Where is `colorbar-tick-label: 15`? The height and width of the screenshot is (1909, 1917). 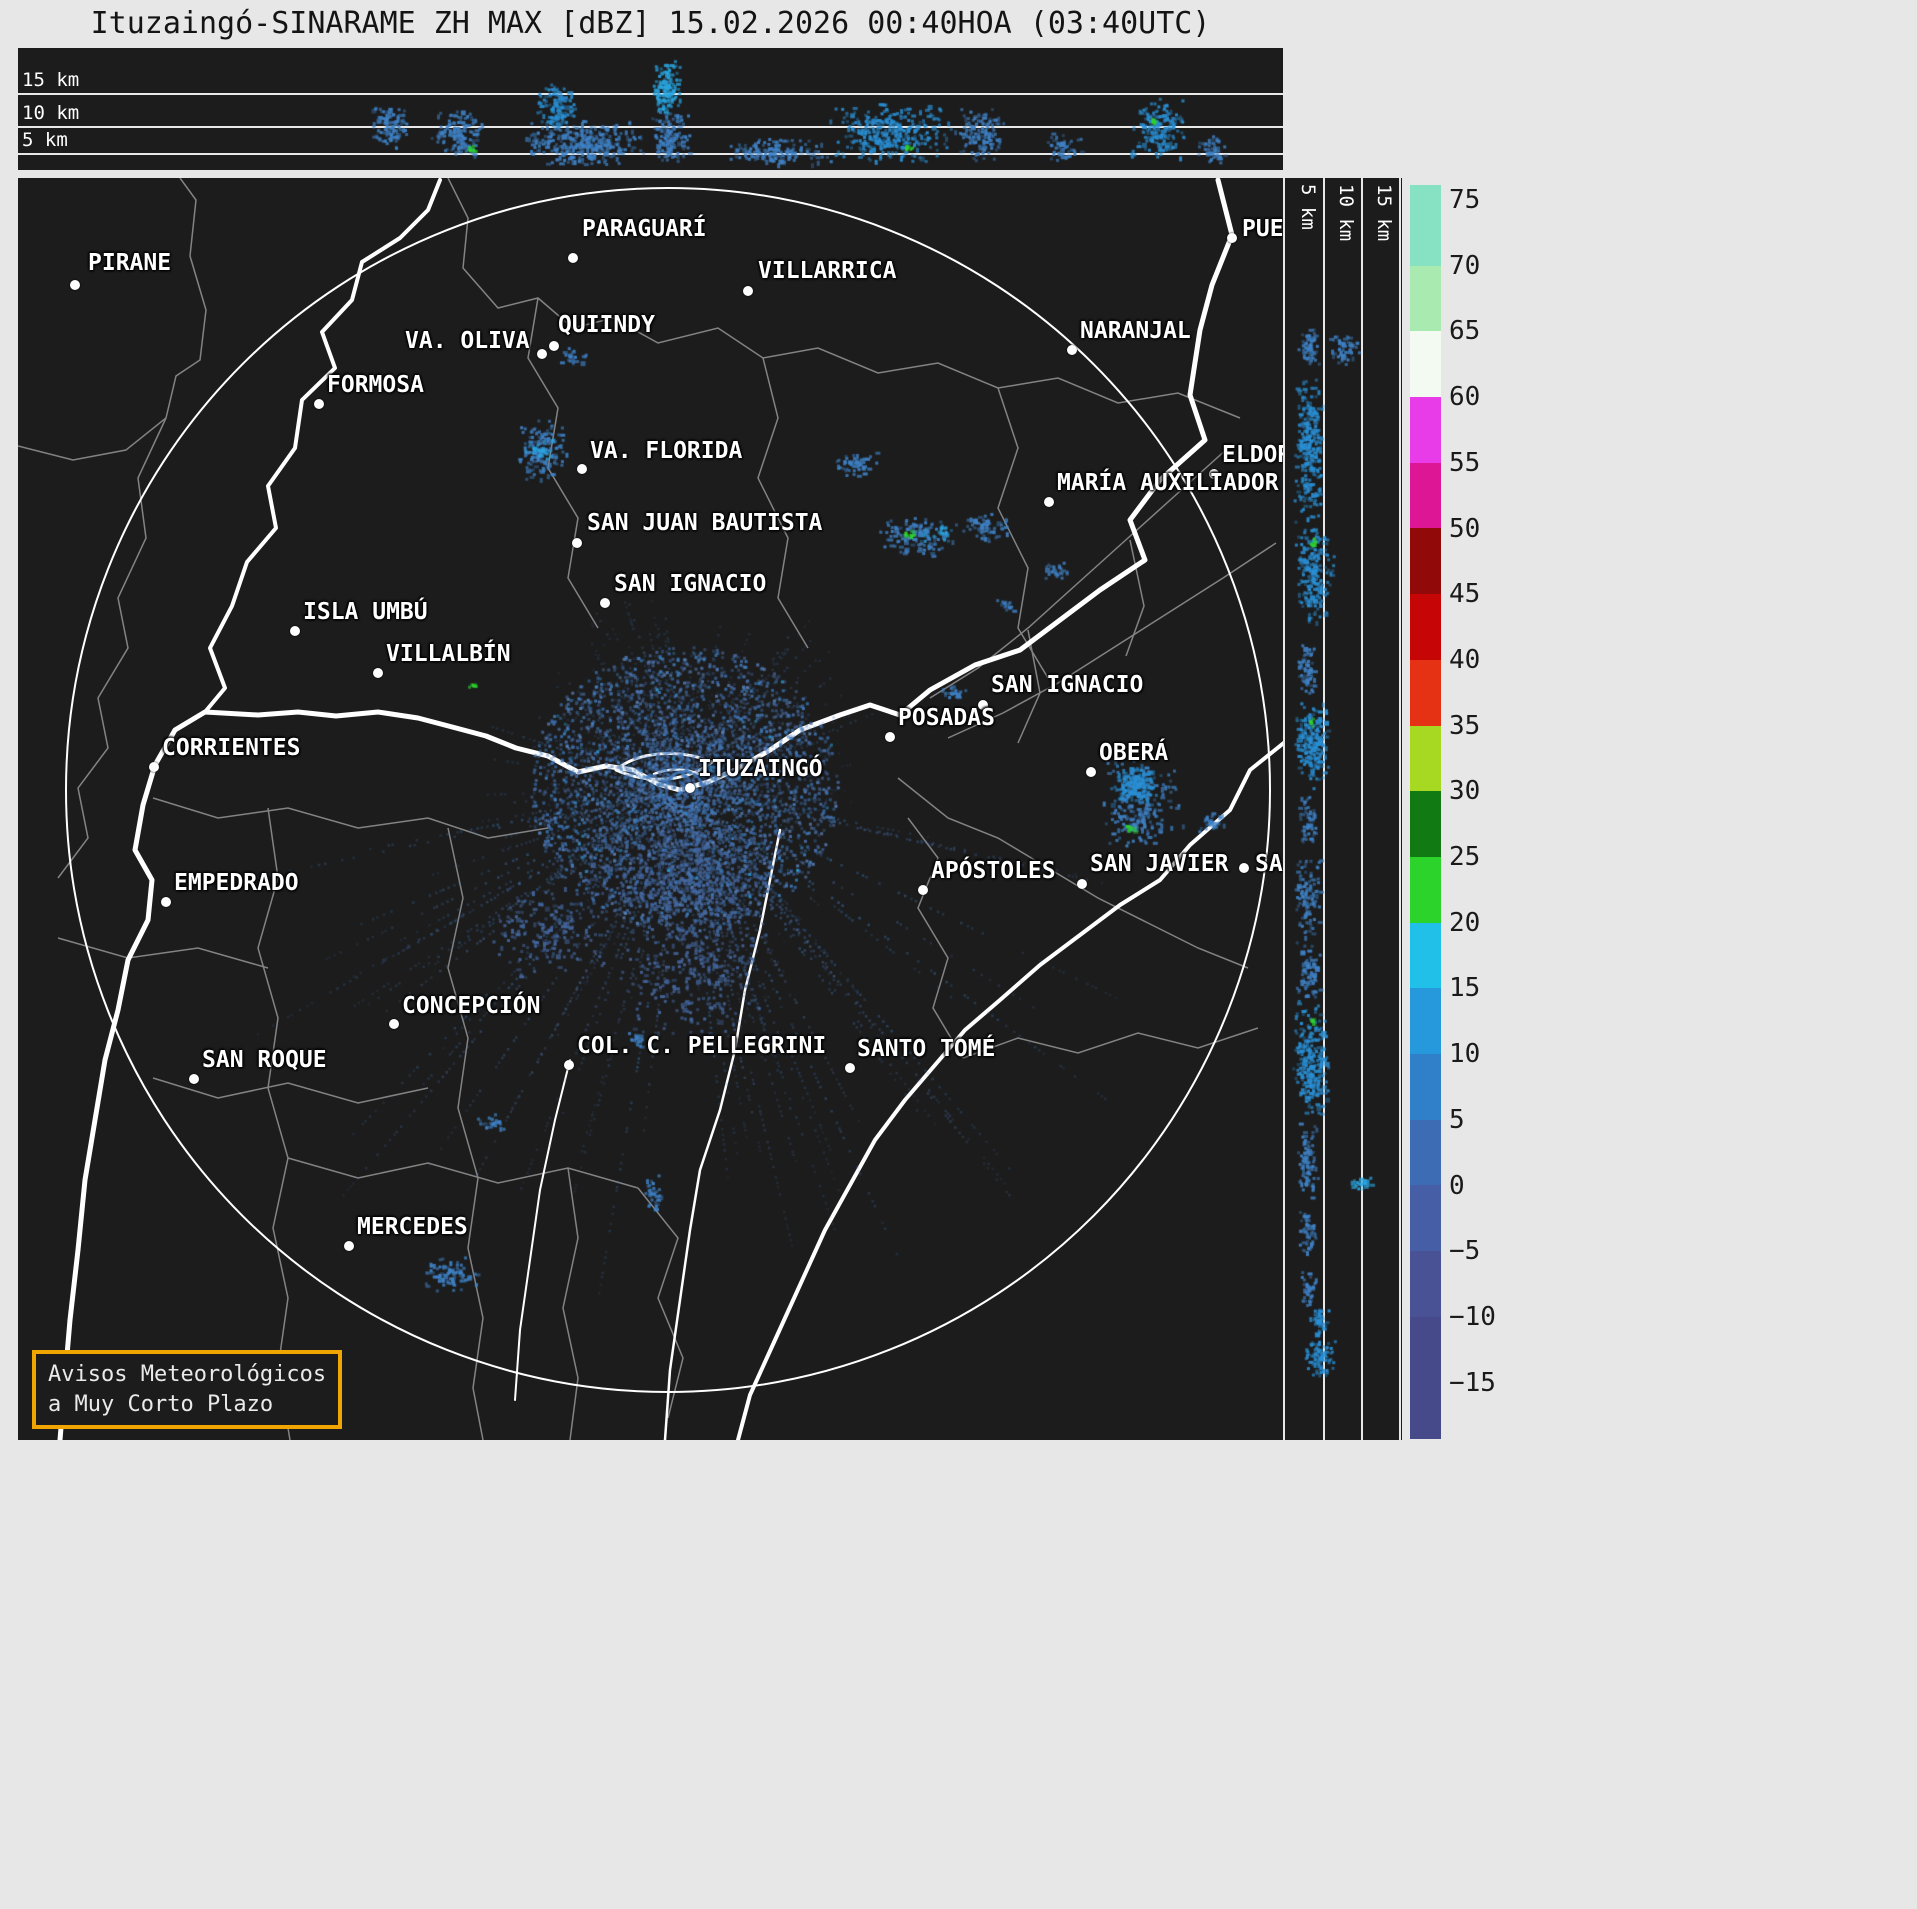 colorbar-tick-label: 15 is located at coordinates (1465, 988).